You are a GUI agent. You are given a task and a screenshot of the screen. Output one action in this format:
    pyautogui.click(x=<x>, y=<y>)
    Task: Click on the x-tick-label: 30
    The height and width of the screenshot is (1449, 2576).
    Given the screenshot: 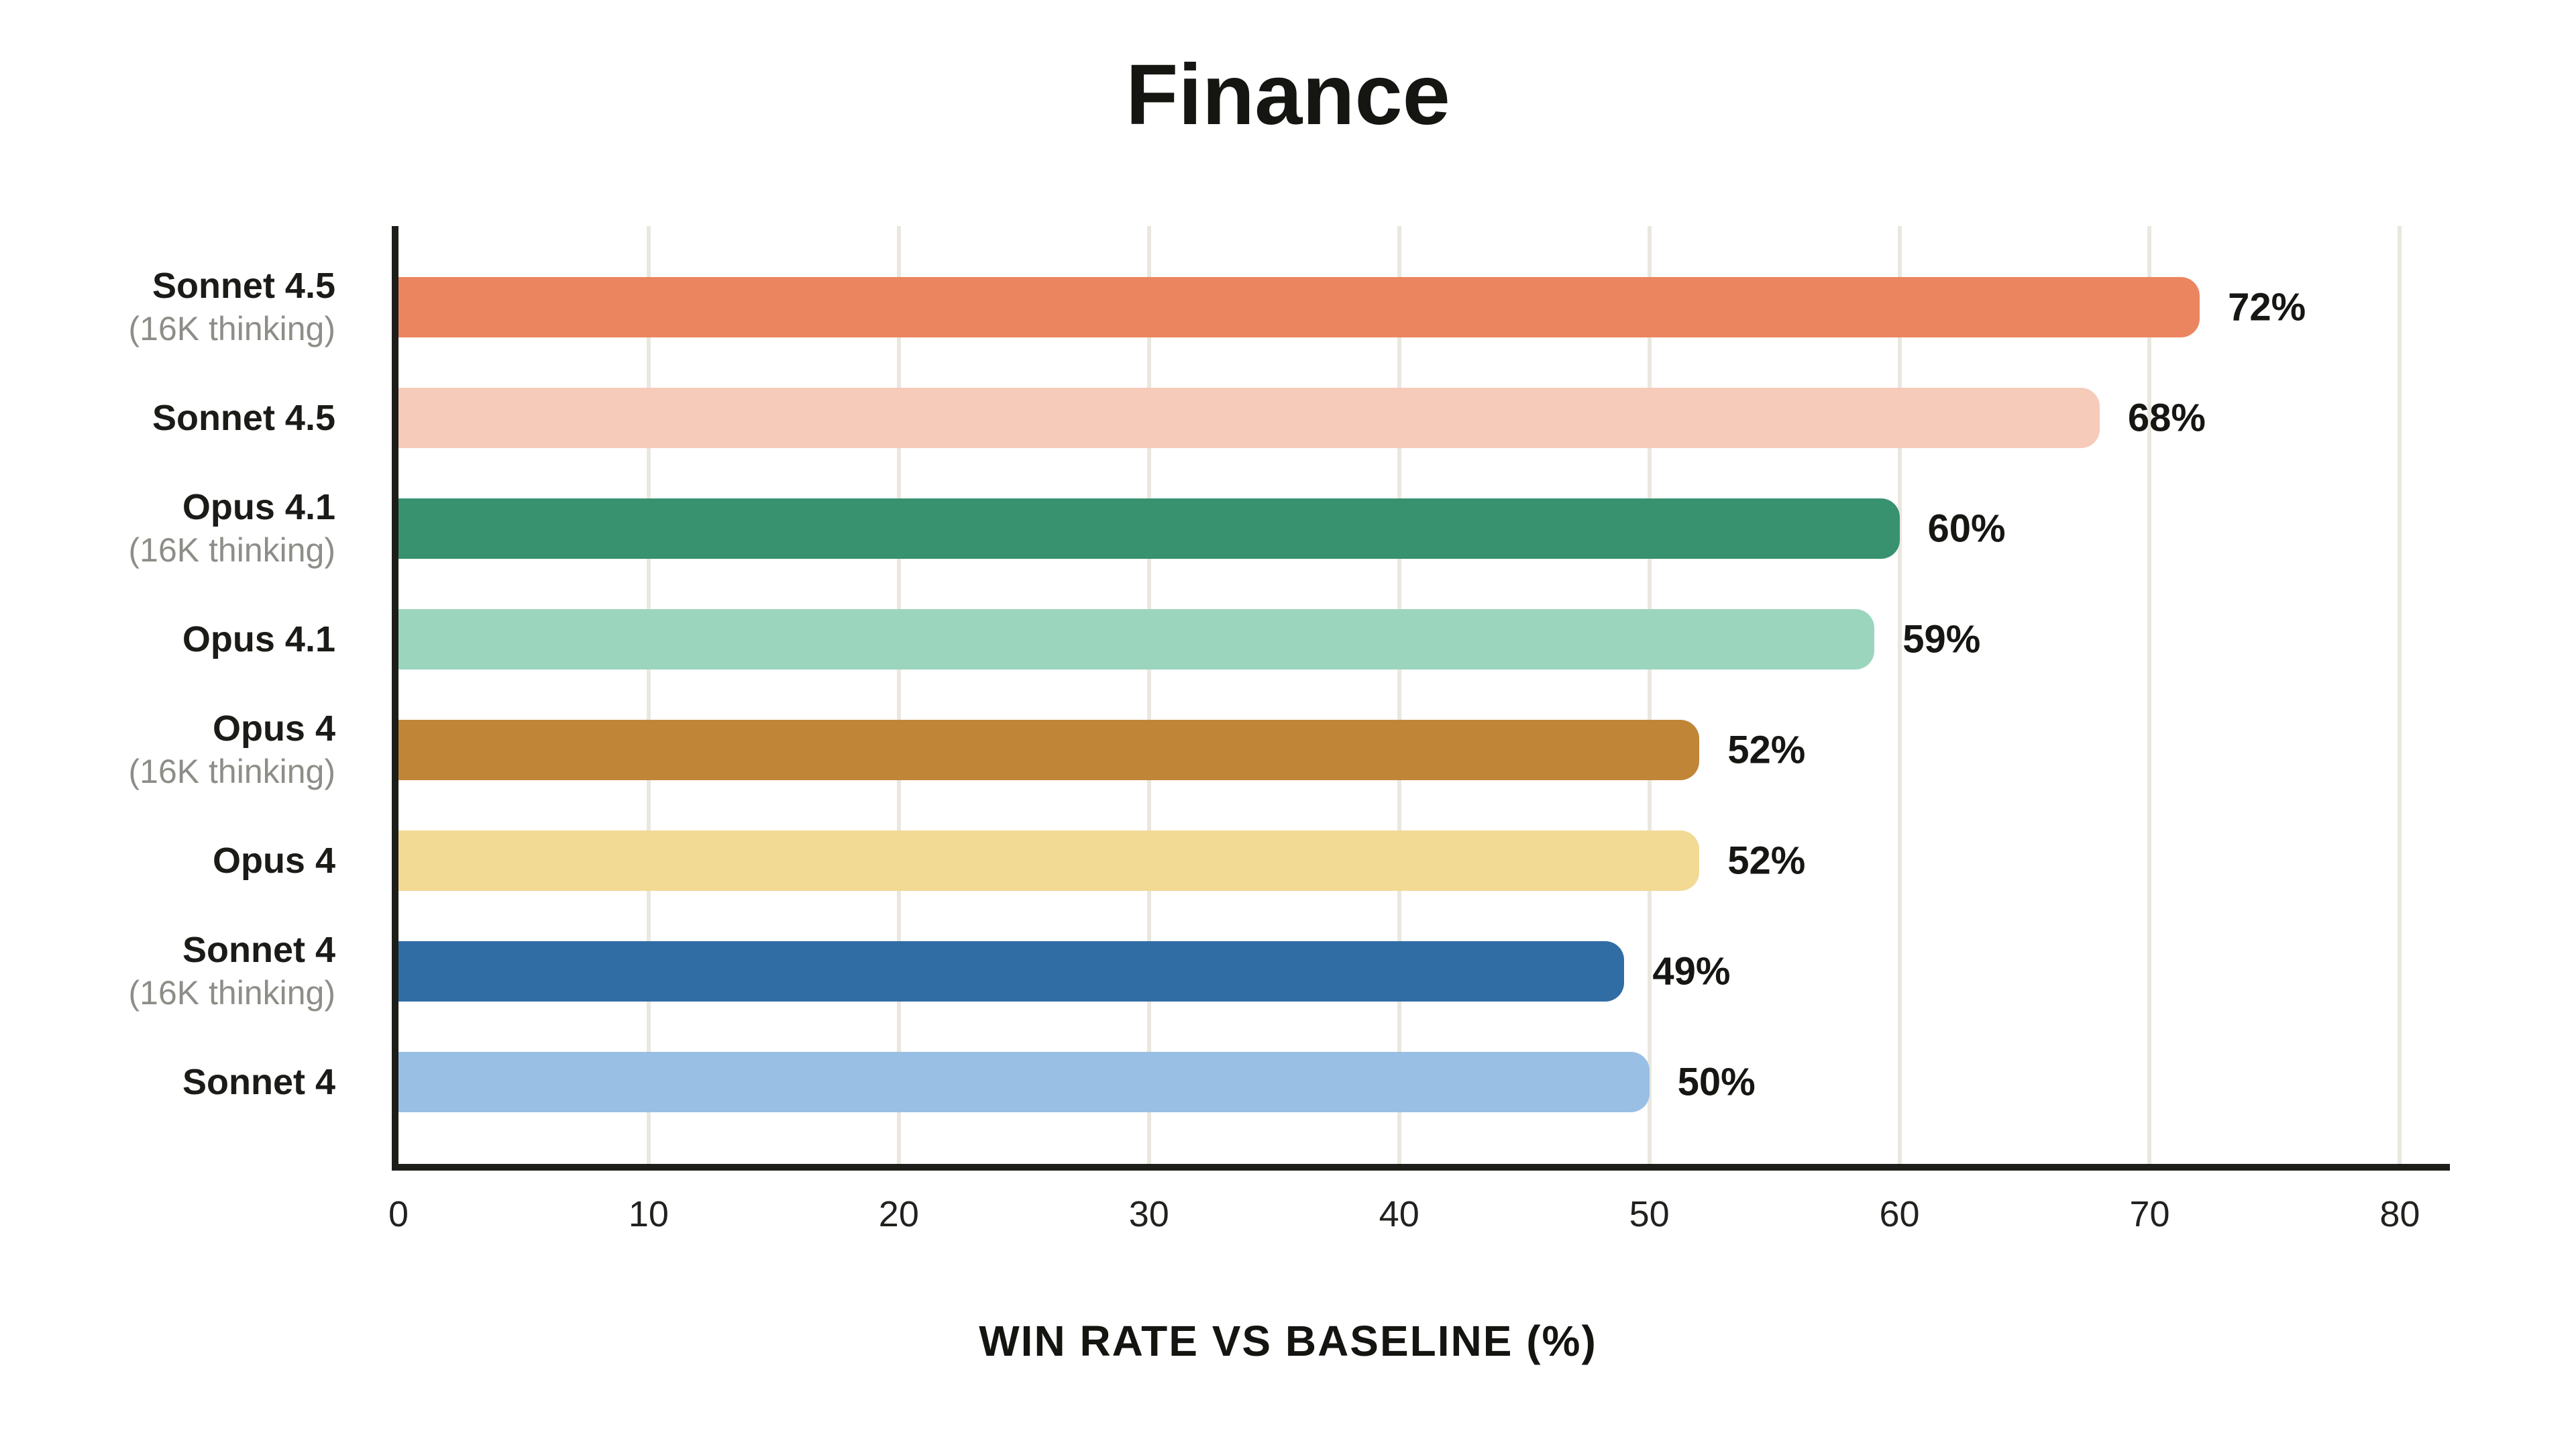 What is the action you would take?
    pyautogui.click(x=1148, y=1214)
    